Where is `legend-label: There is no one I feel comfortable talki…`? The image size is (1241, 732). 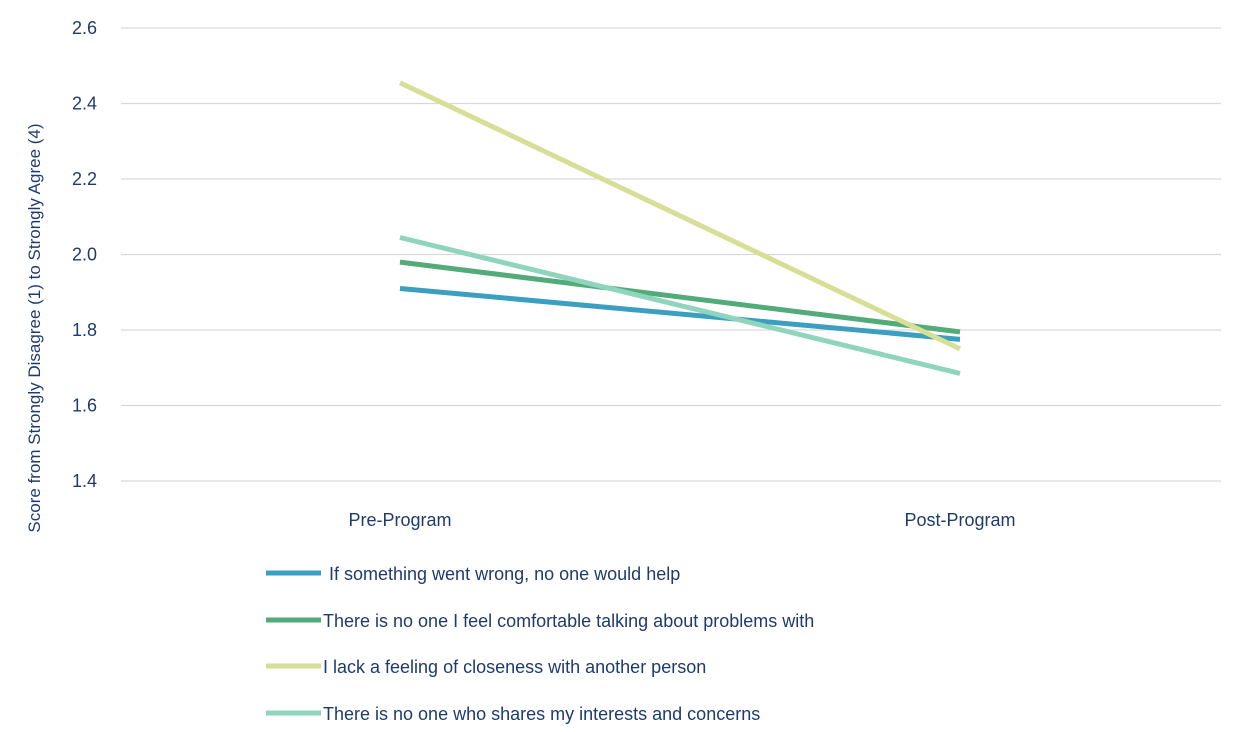
legend-label: There is no one I feel comfortable talki… is located at coordinates (568, 621).